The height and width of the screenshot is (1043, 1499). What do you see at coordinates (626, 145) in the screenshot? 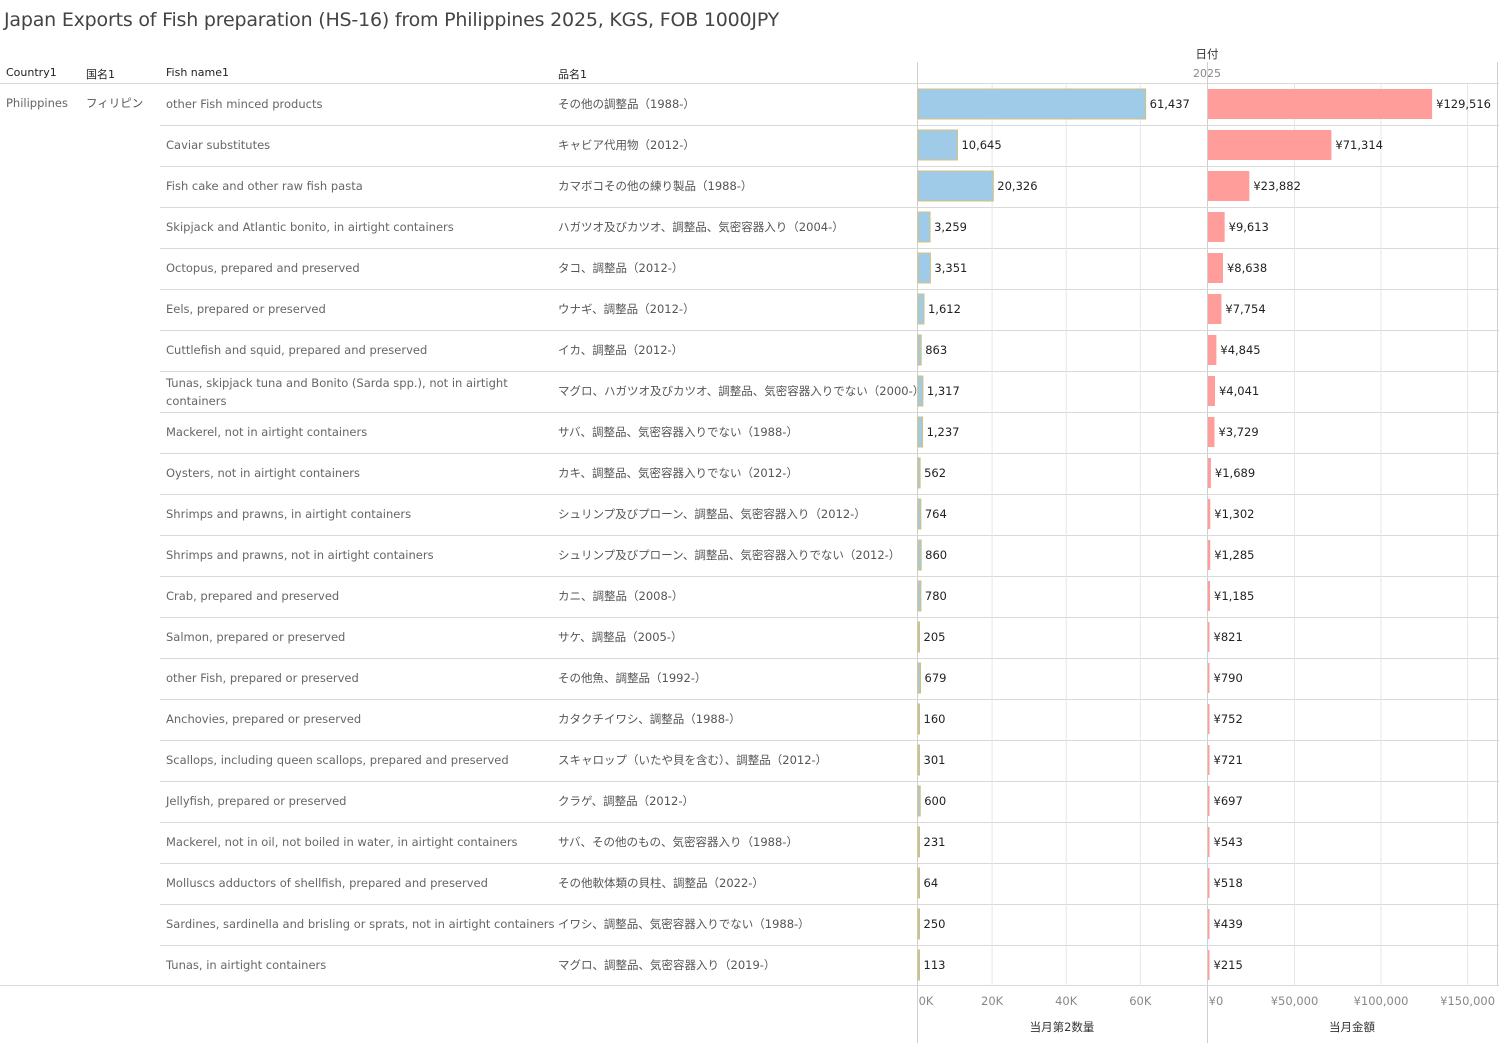
I see `row-fish-name-jp: キャビア代用物（2012-）` at bounding box center [626, 145].